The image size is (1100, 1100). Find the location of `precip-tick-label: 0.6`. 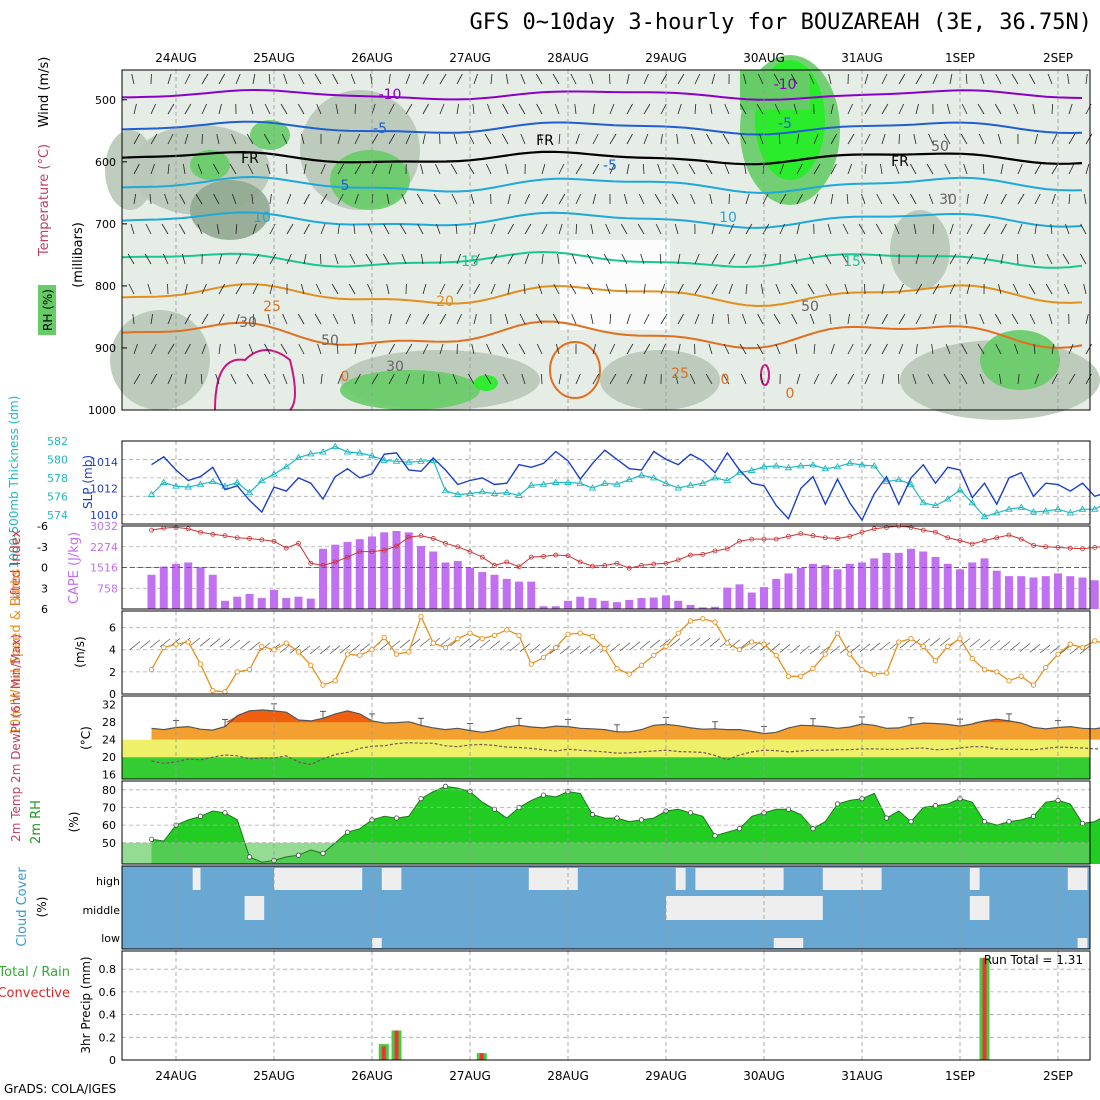

precip-tick-label: 0.6 is located at coordinates (108, 992).